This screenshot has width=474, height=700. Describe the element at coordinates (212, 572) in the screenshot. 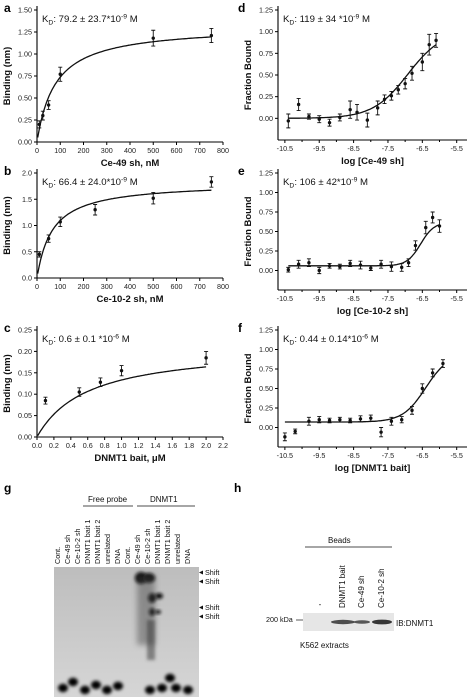

I see `gel-shift-label: Shift` at that location.